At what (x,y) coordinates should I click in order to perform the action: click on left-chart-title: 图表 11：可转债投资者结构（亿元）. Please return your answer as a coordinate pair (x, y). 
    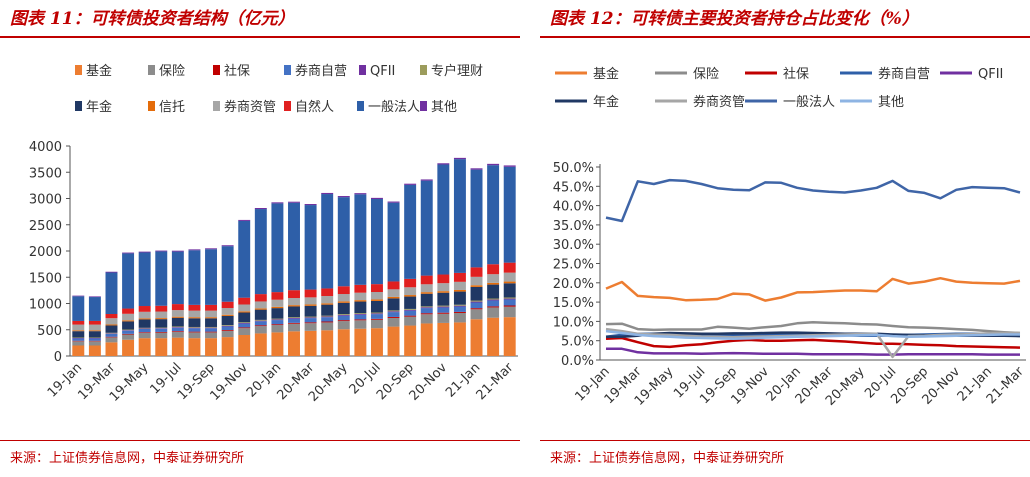
    Looking at the image, I should click on (152, 19).